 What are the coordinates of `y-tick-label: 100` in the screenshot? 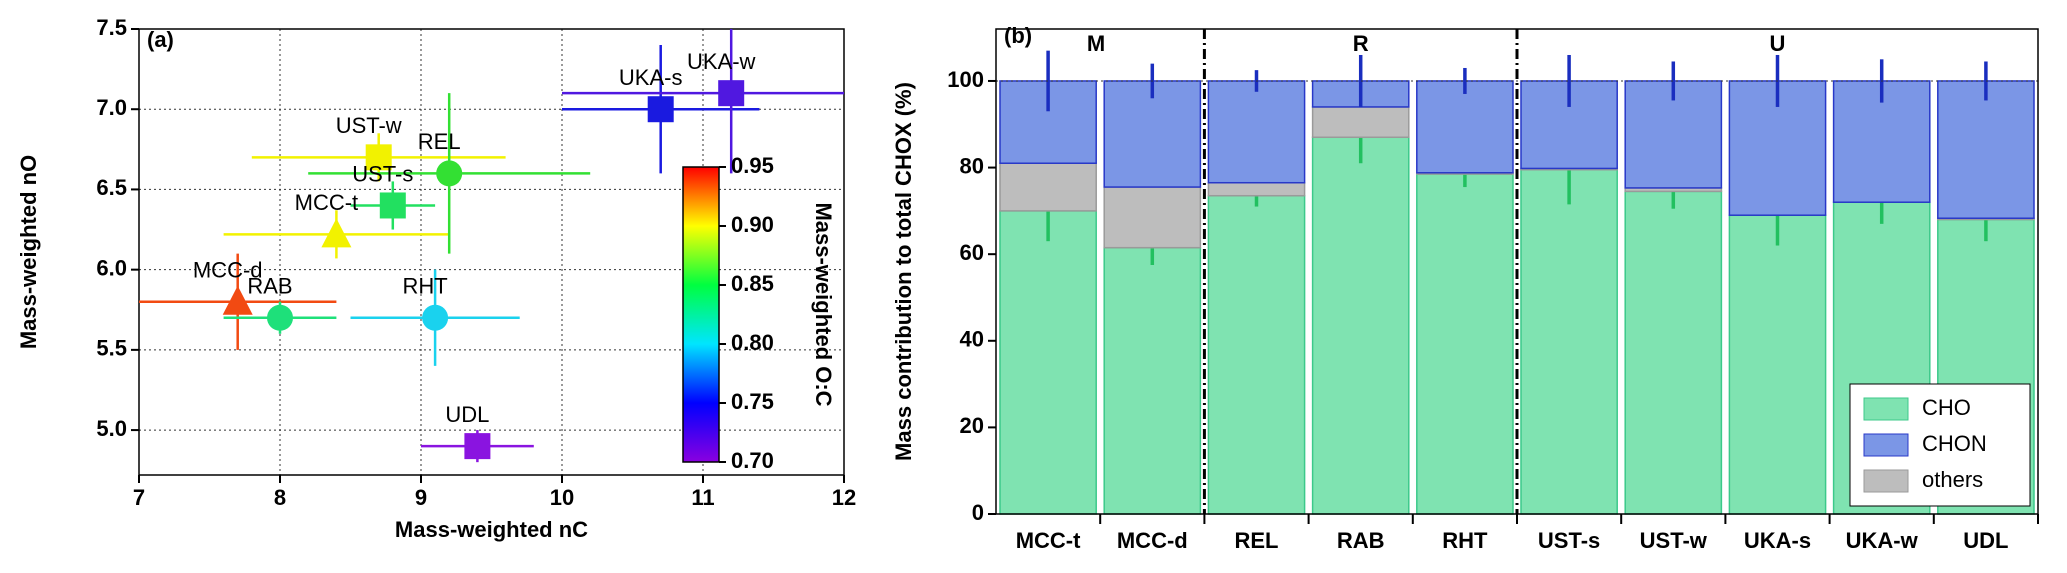 It's located at (965, 79).